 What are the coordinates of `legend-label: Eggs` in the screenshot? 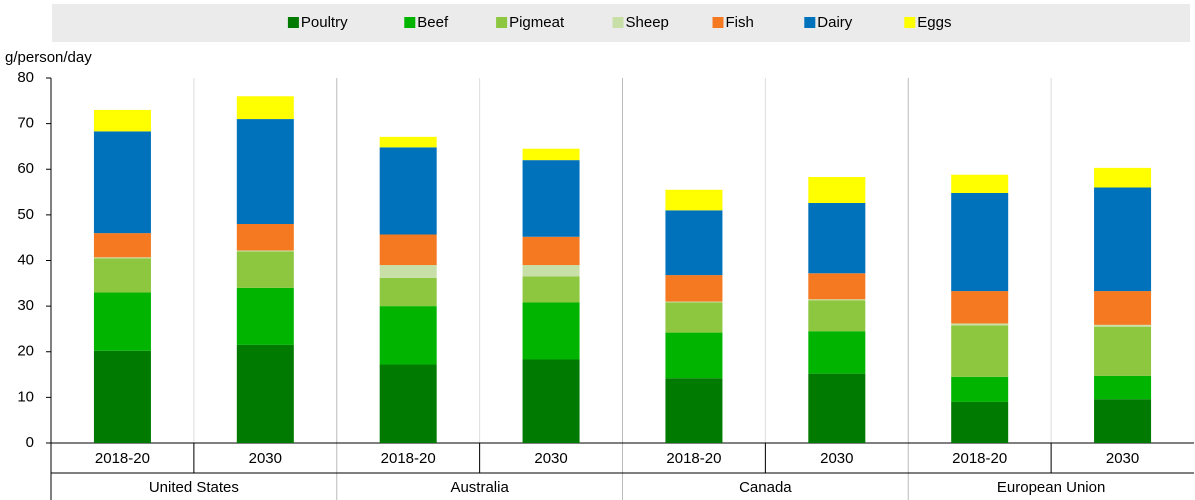 It's located at (934, 22).